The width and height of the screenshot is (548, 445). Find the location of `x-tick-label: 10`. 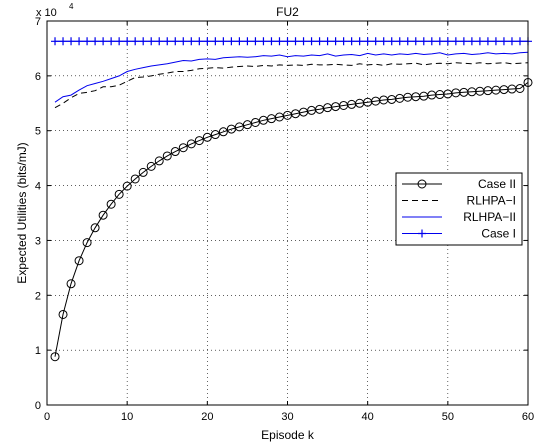

x-tick-label: 10 is located at coordinates (127, 417).